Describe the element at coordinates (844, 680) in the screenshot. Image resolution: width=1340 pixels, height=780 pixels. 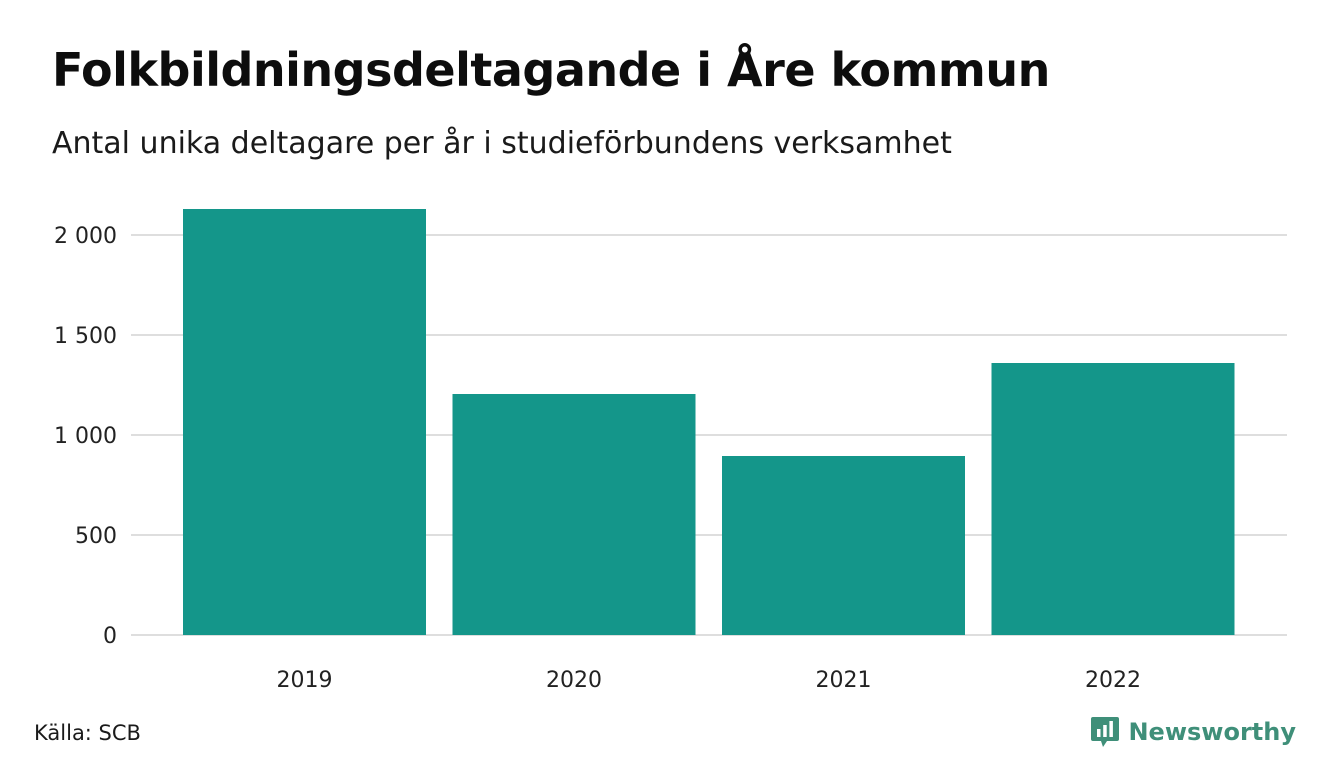
I see `x-tick-label: 2021` at that location.